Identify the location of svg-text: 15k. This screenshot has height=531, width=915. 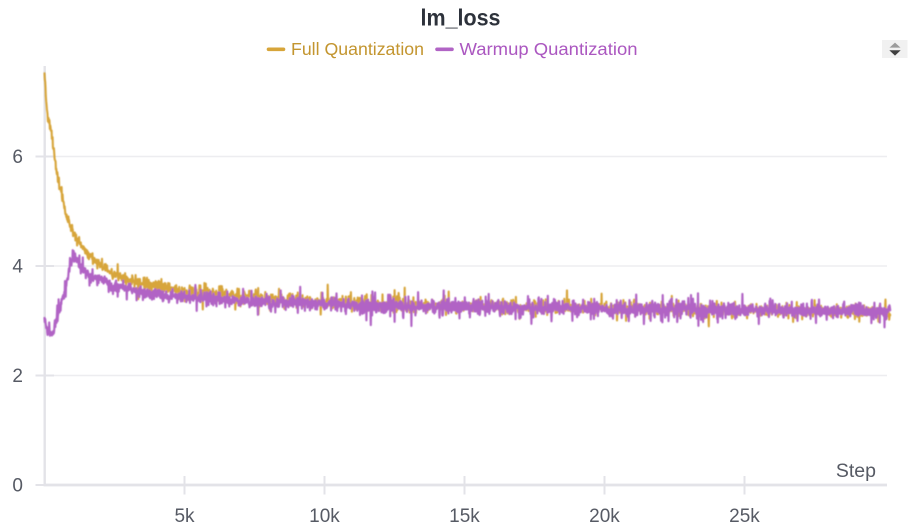
(464, 516).